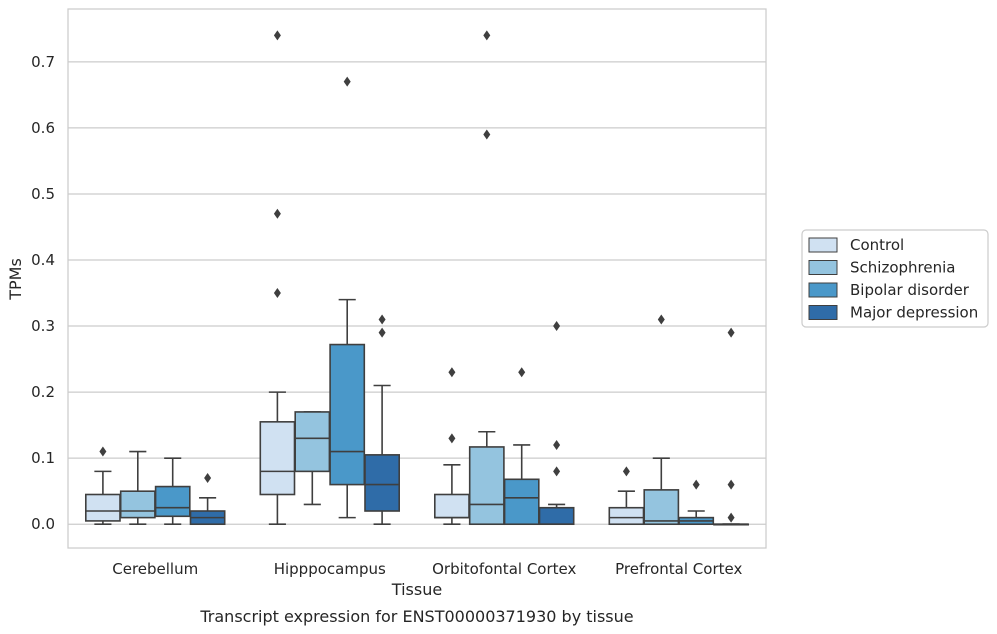  Describe the element at coordinates (43, 326) in the screenshot. I see `y-tick-label: 0.3` at that location.